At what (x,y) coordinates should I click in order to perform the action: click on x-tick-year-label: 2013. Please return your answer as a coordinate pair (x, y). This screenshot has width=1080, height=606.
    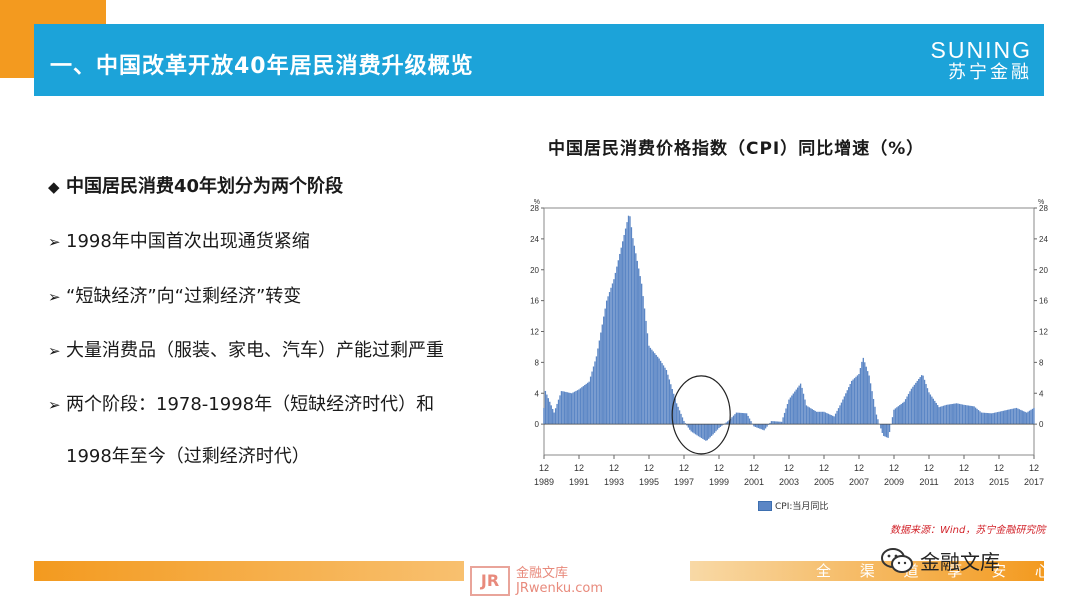
    Looking at the image, I should click on (964, 482).